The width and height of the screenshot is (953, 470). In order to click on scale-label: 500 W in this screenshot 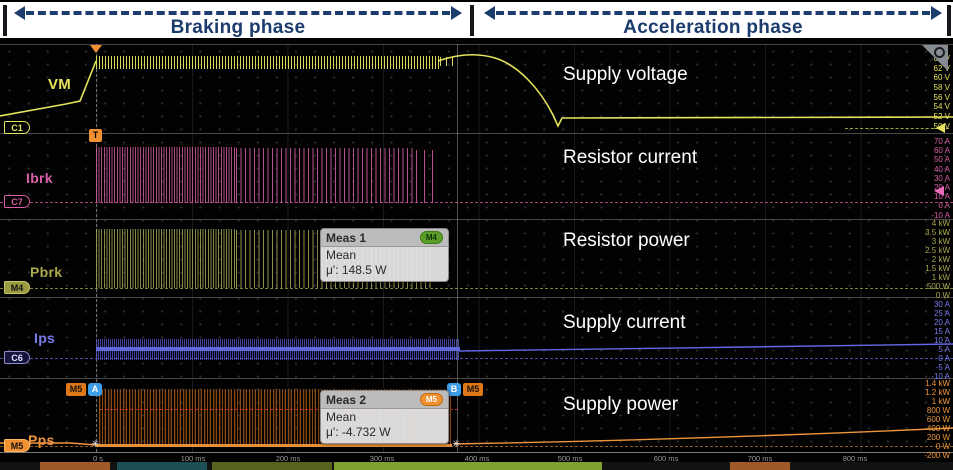, I will do `click(938, 286)`.